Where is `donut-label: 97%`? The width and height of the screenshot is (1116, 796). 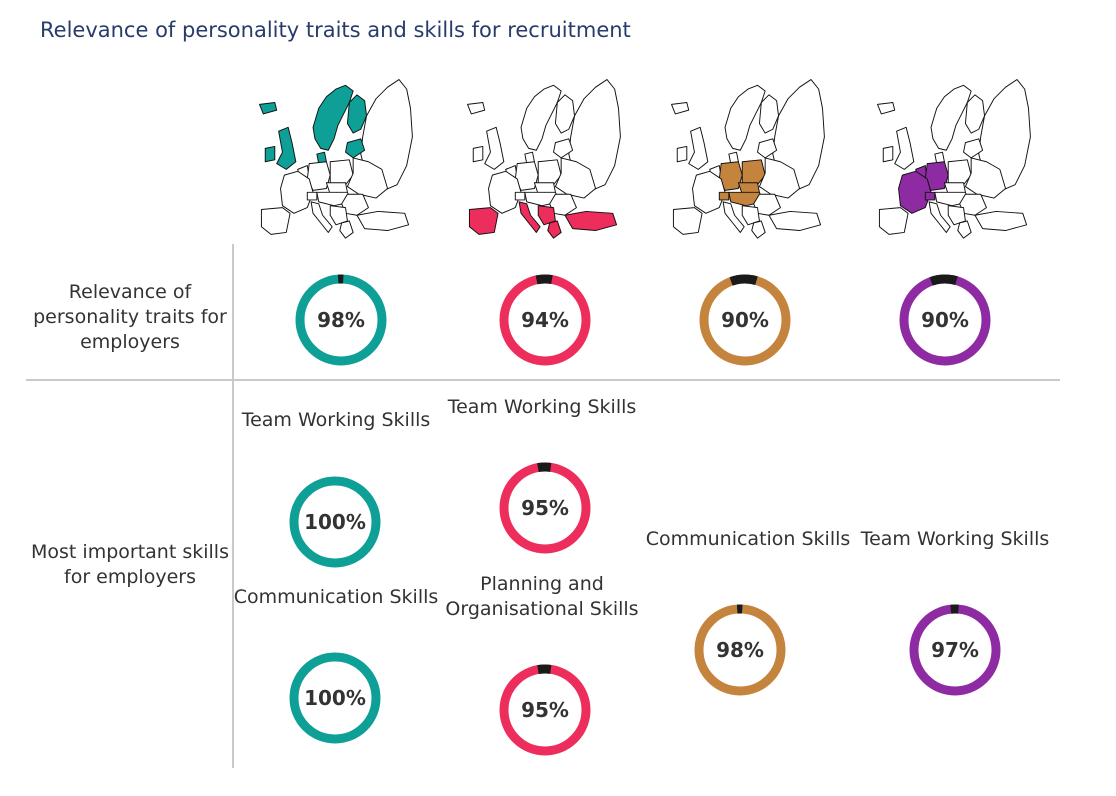
donut-label: 97% is located at coordinates (955, 650).